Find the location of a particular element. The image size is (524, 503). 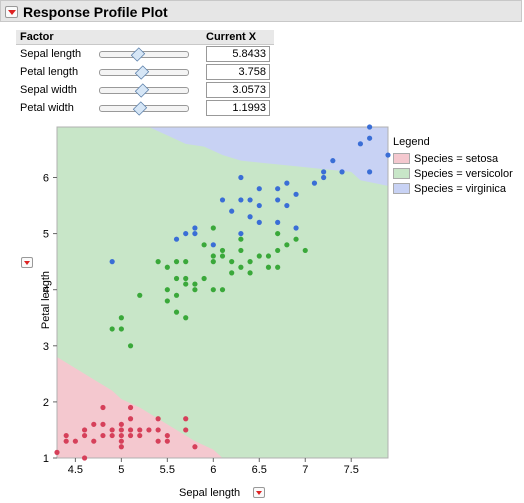

factor-name: Sepal width is located at coordinates (48, 90).